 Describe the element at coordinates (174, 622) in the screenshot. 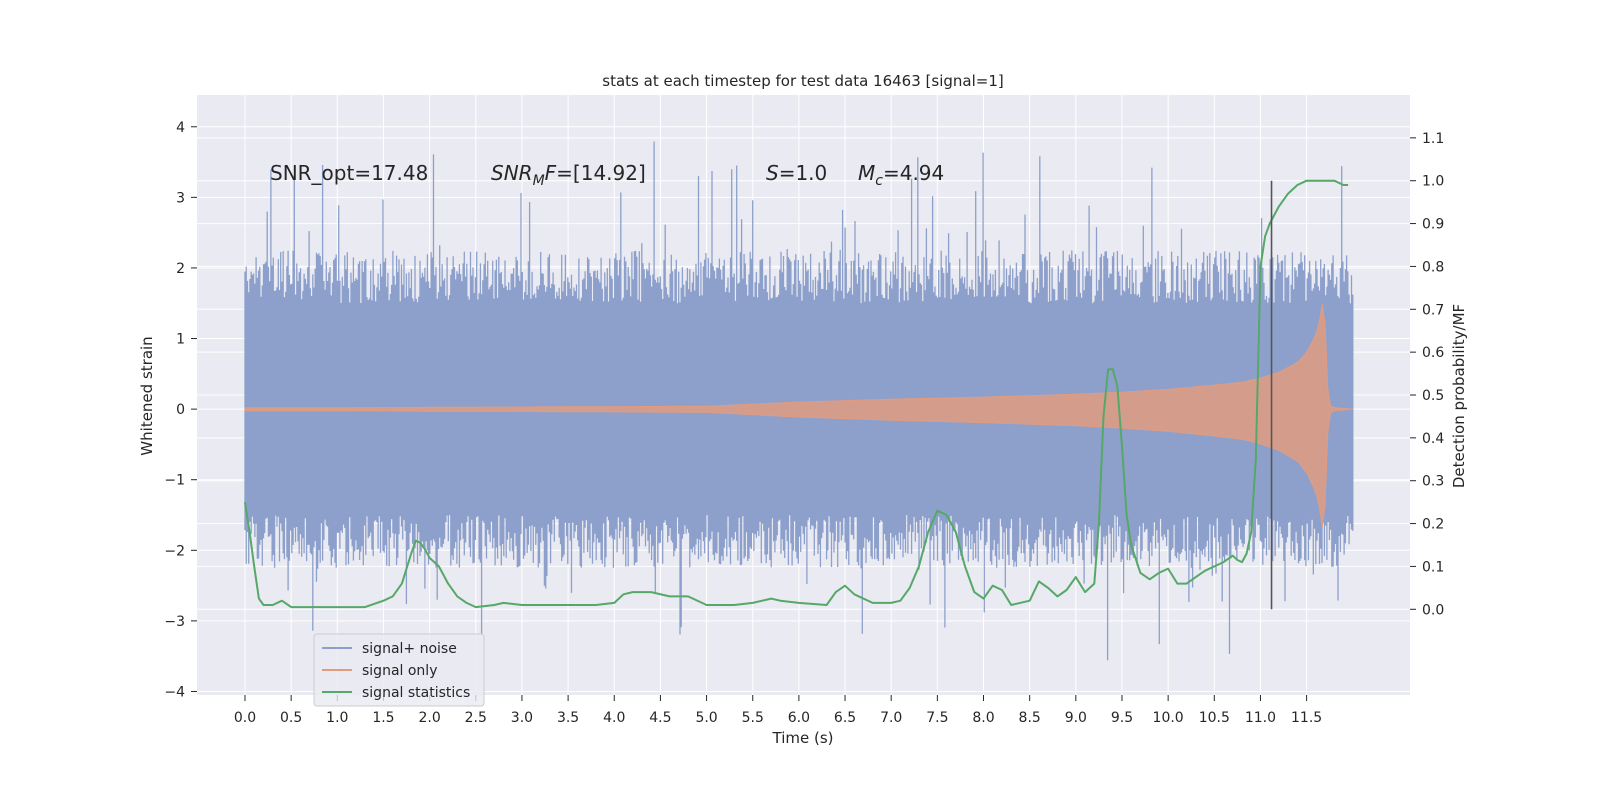

I see `y-left-tick-label: −3` at that location.